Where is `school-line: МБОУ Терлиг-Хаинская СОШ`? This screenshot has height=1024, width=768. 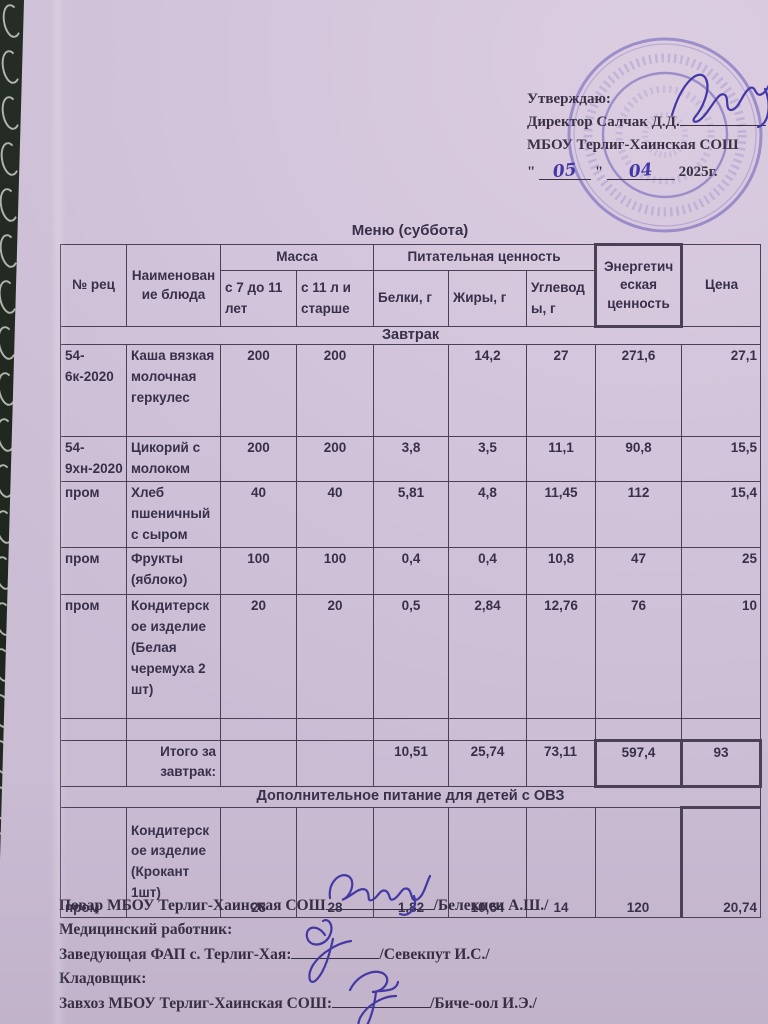
school-line: МБОУ Терлиг-Хаинская СОШ is located at coordinates (633, 145).